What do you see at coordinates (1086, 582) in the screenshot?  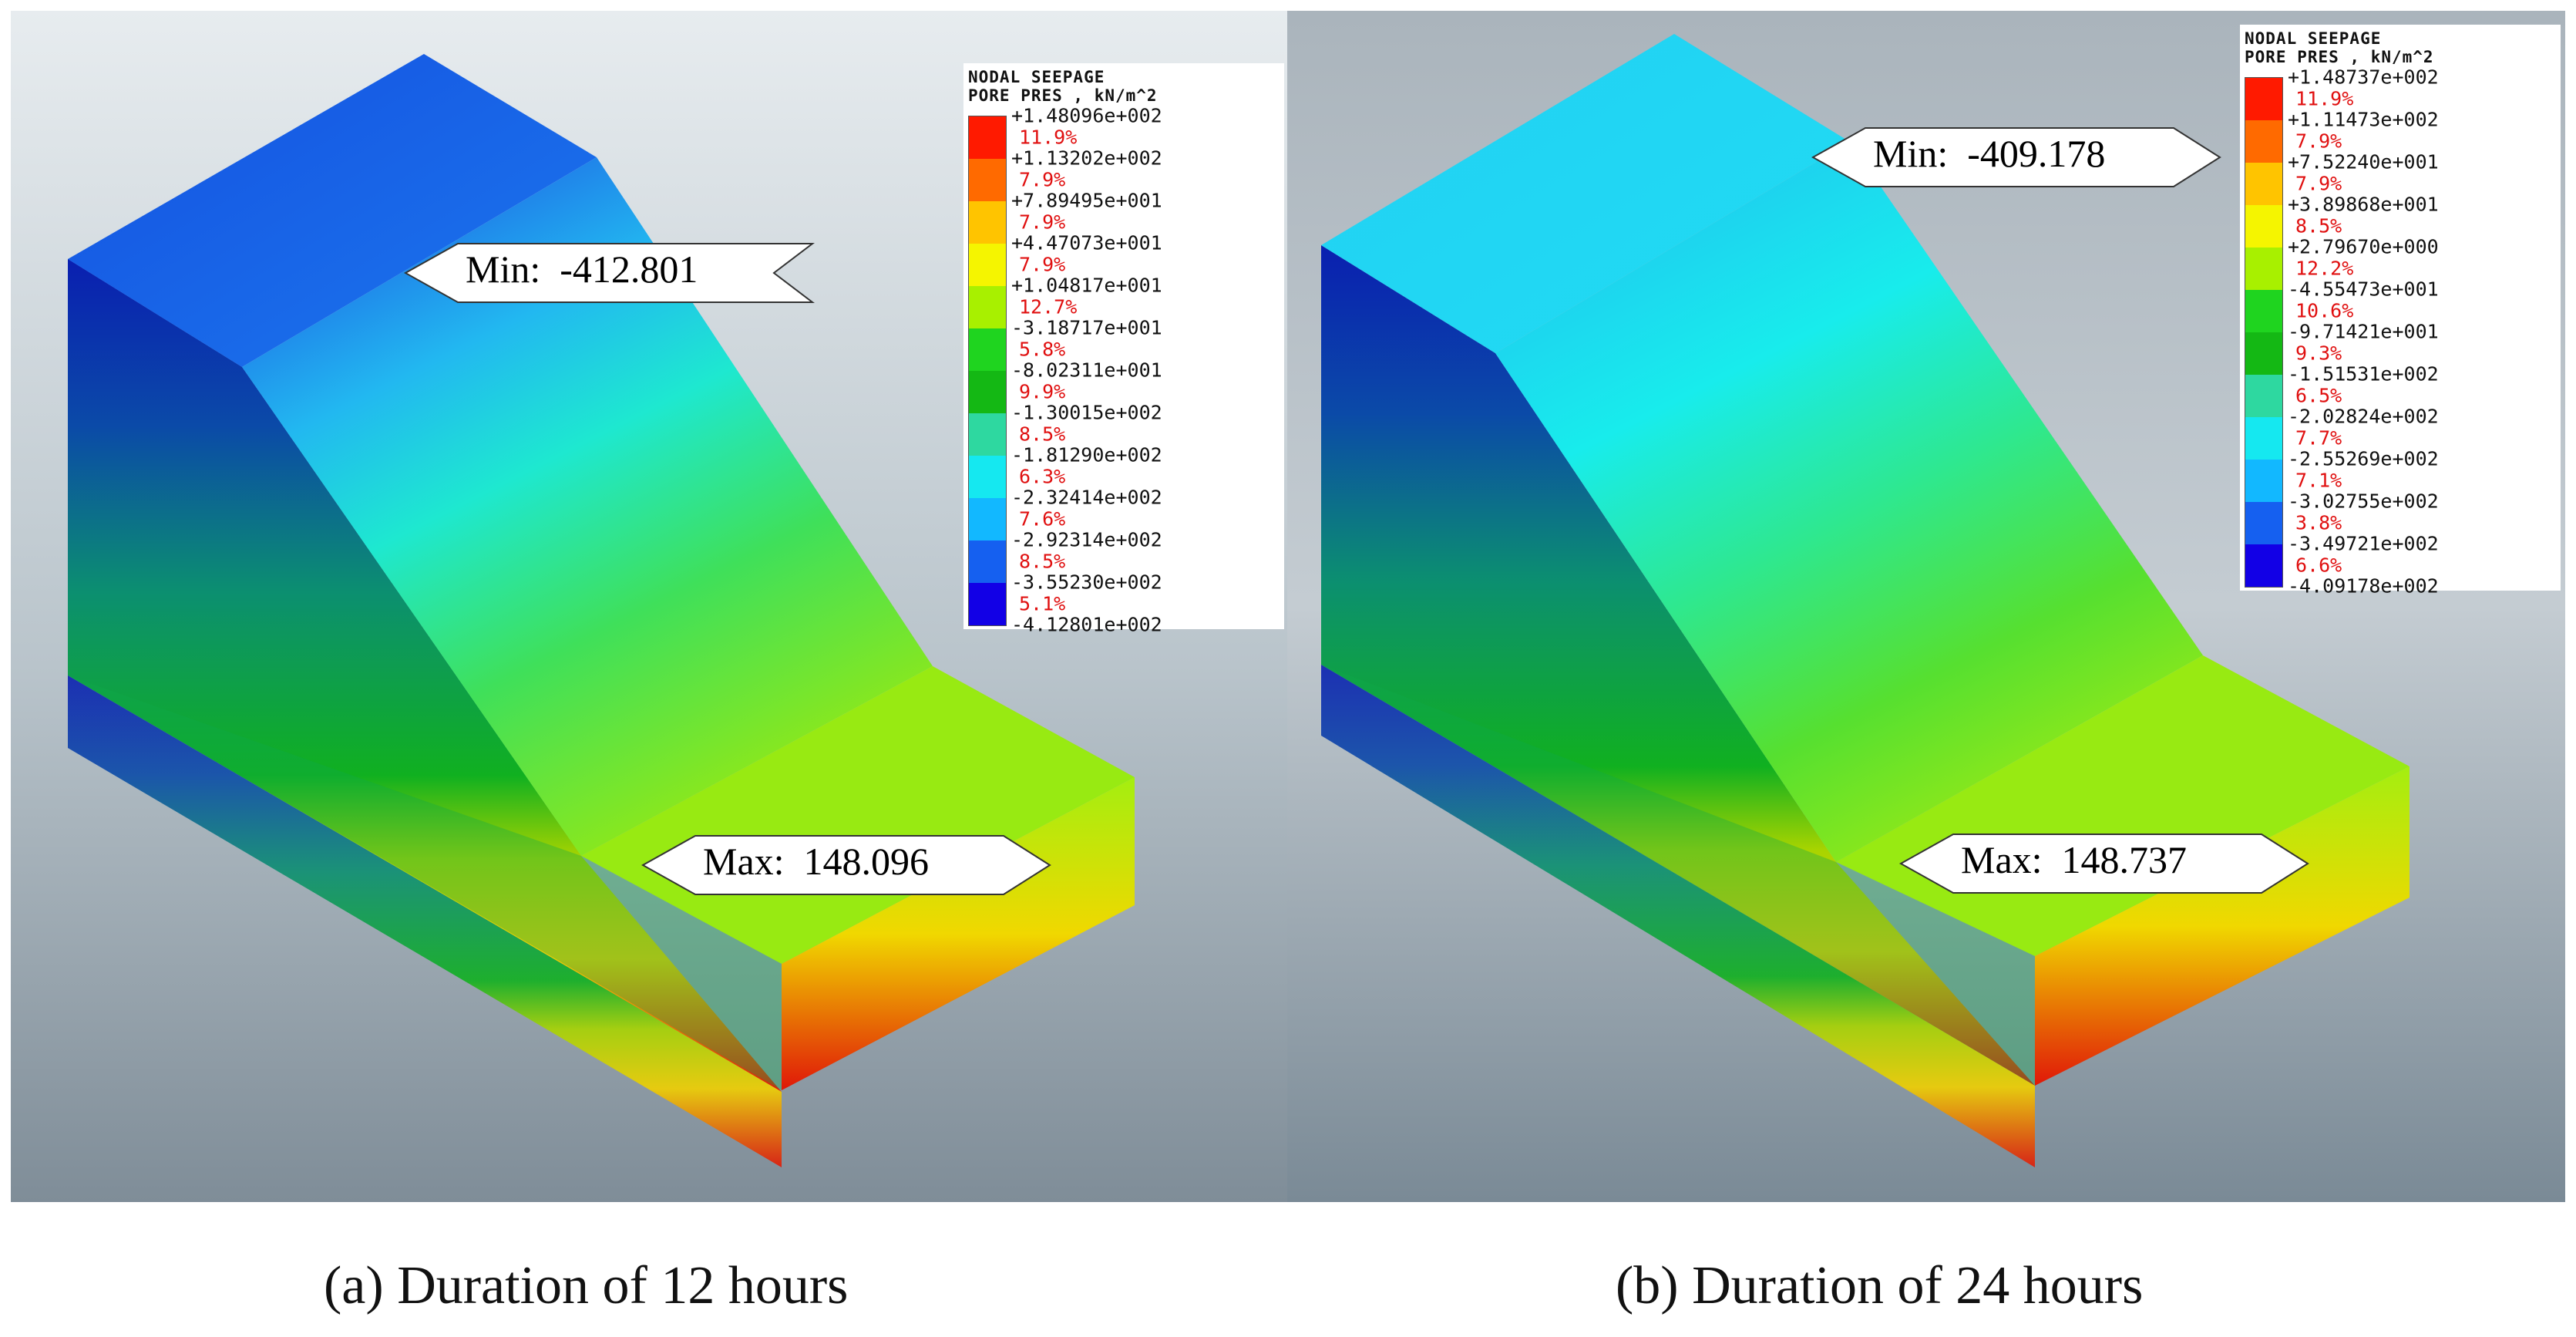 I see `legend-value: -3.55230e+002` at bounding box center [1086, 582].